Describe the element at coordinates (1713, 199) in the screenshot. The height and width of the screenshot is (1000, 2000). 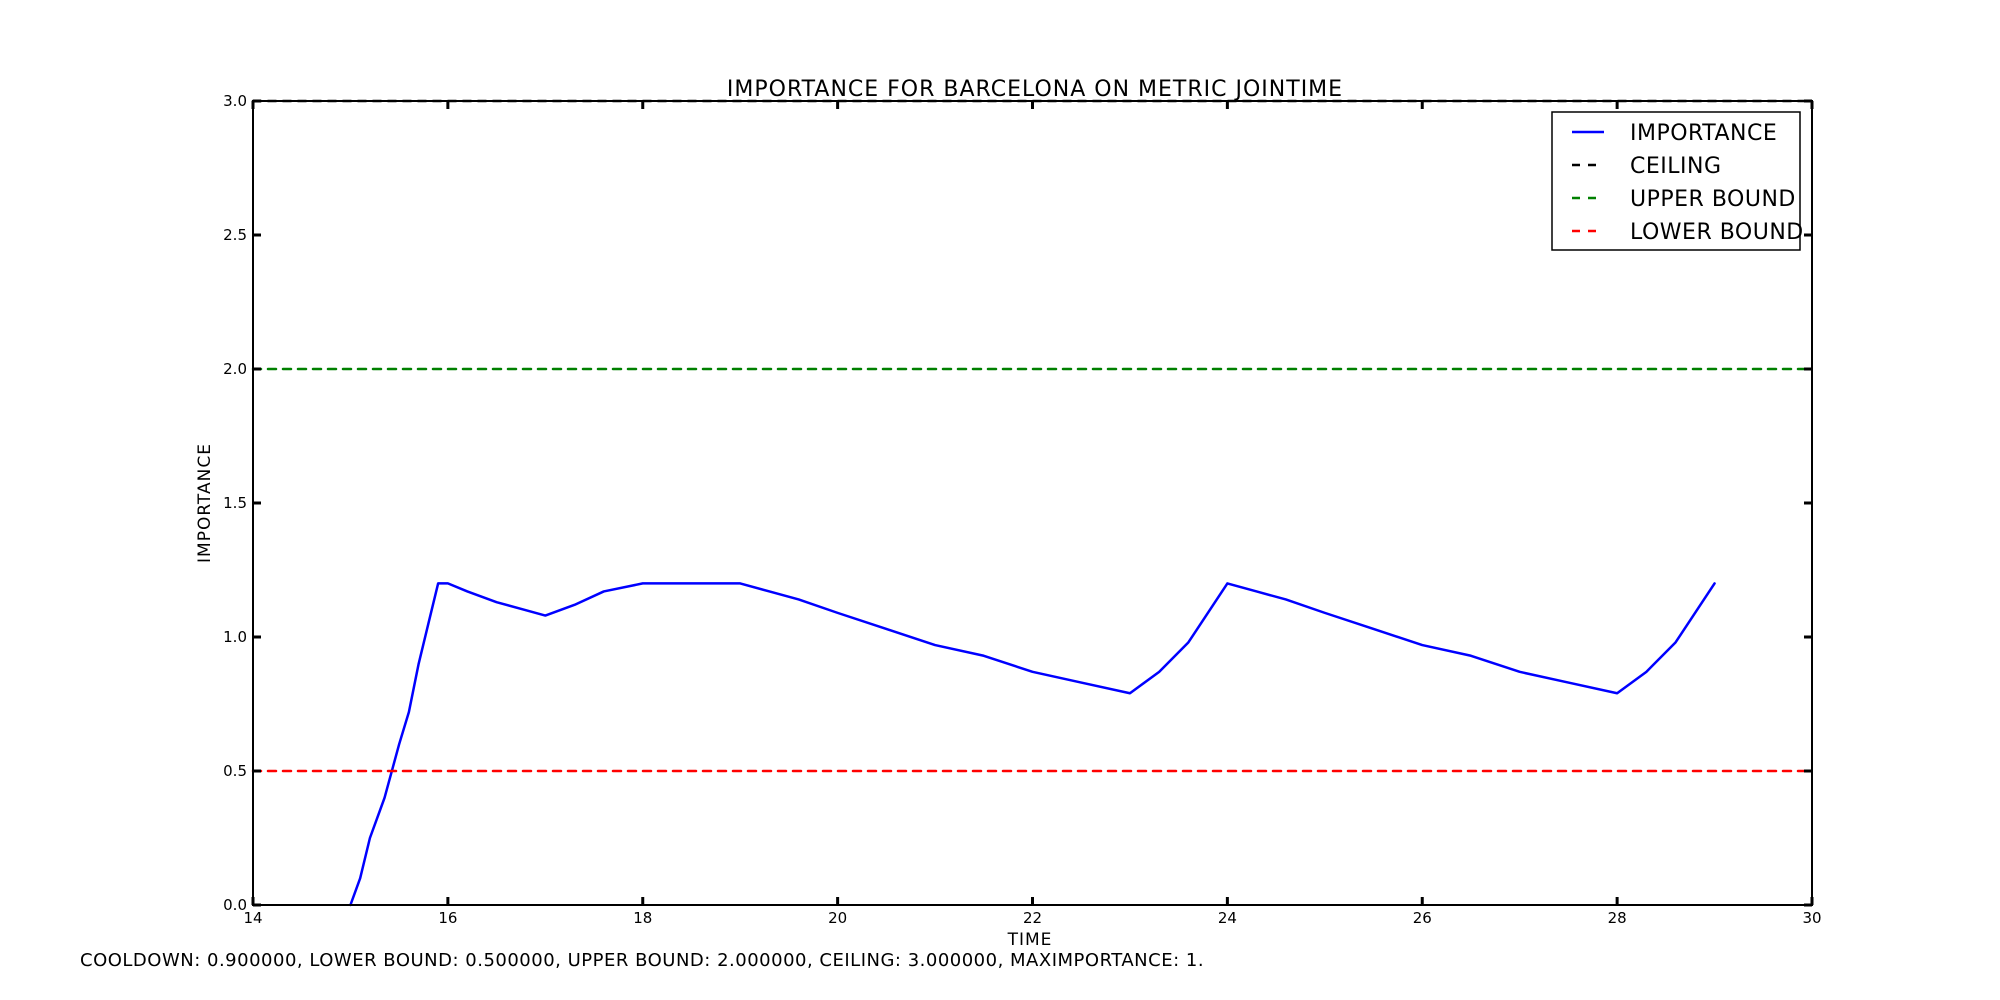
I see `legend-label: UPPER BOUND` at that location.